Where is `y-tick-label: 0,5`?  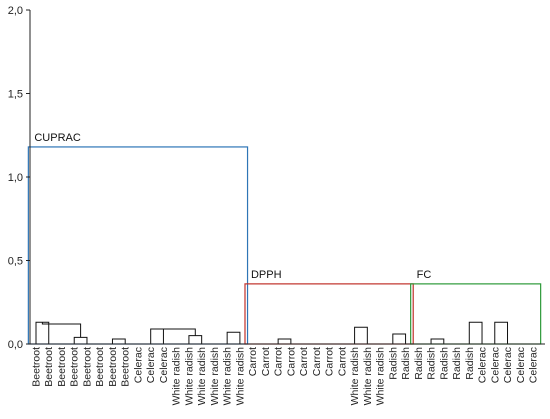
y-tick-label: 0,5 is located at coordinates (15, 262).